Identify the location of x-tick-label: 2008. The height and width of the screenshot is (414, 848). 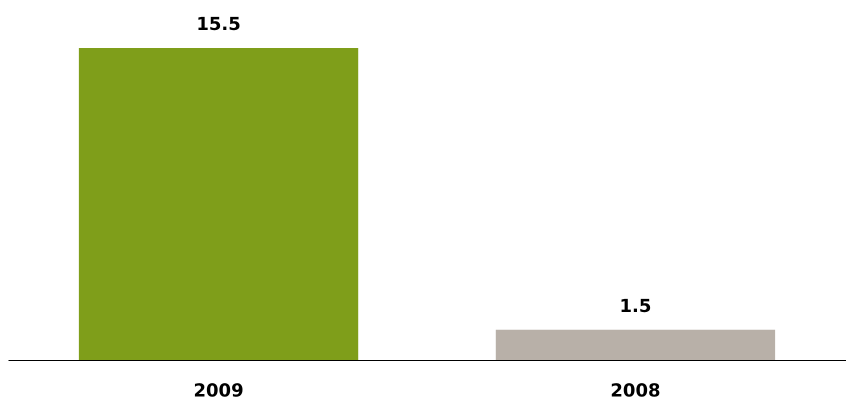
(635, 391).